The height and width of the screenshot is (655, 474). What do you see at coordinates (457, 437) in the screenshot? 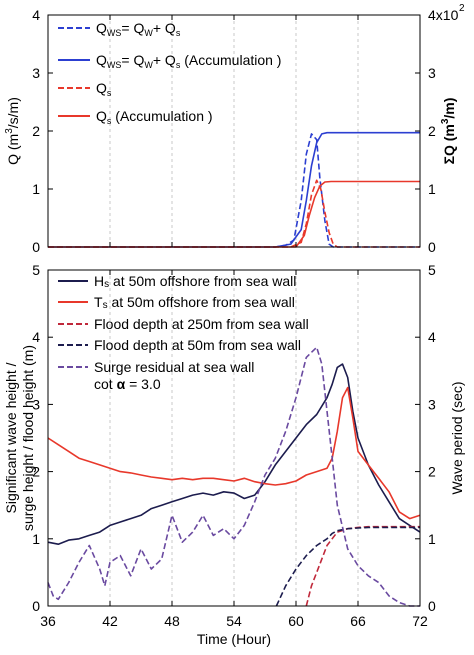
I see `bottom-ylabel-right: Wave period (sec)` at bounding box center [457, 437].